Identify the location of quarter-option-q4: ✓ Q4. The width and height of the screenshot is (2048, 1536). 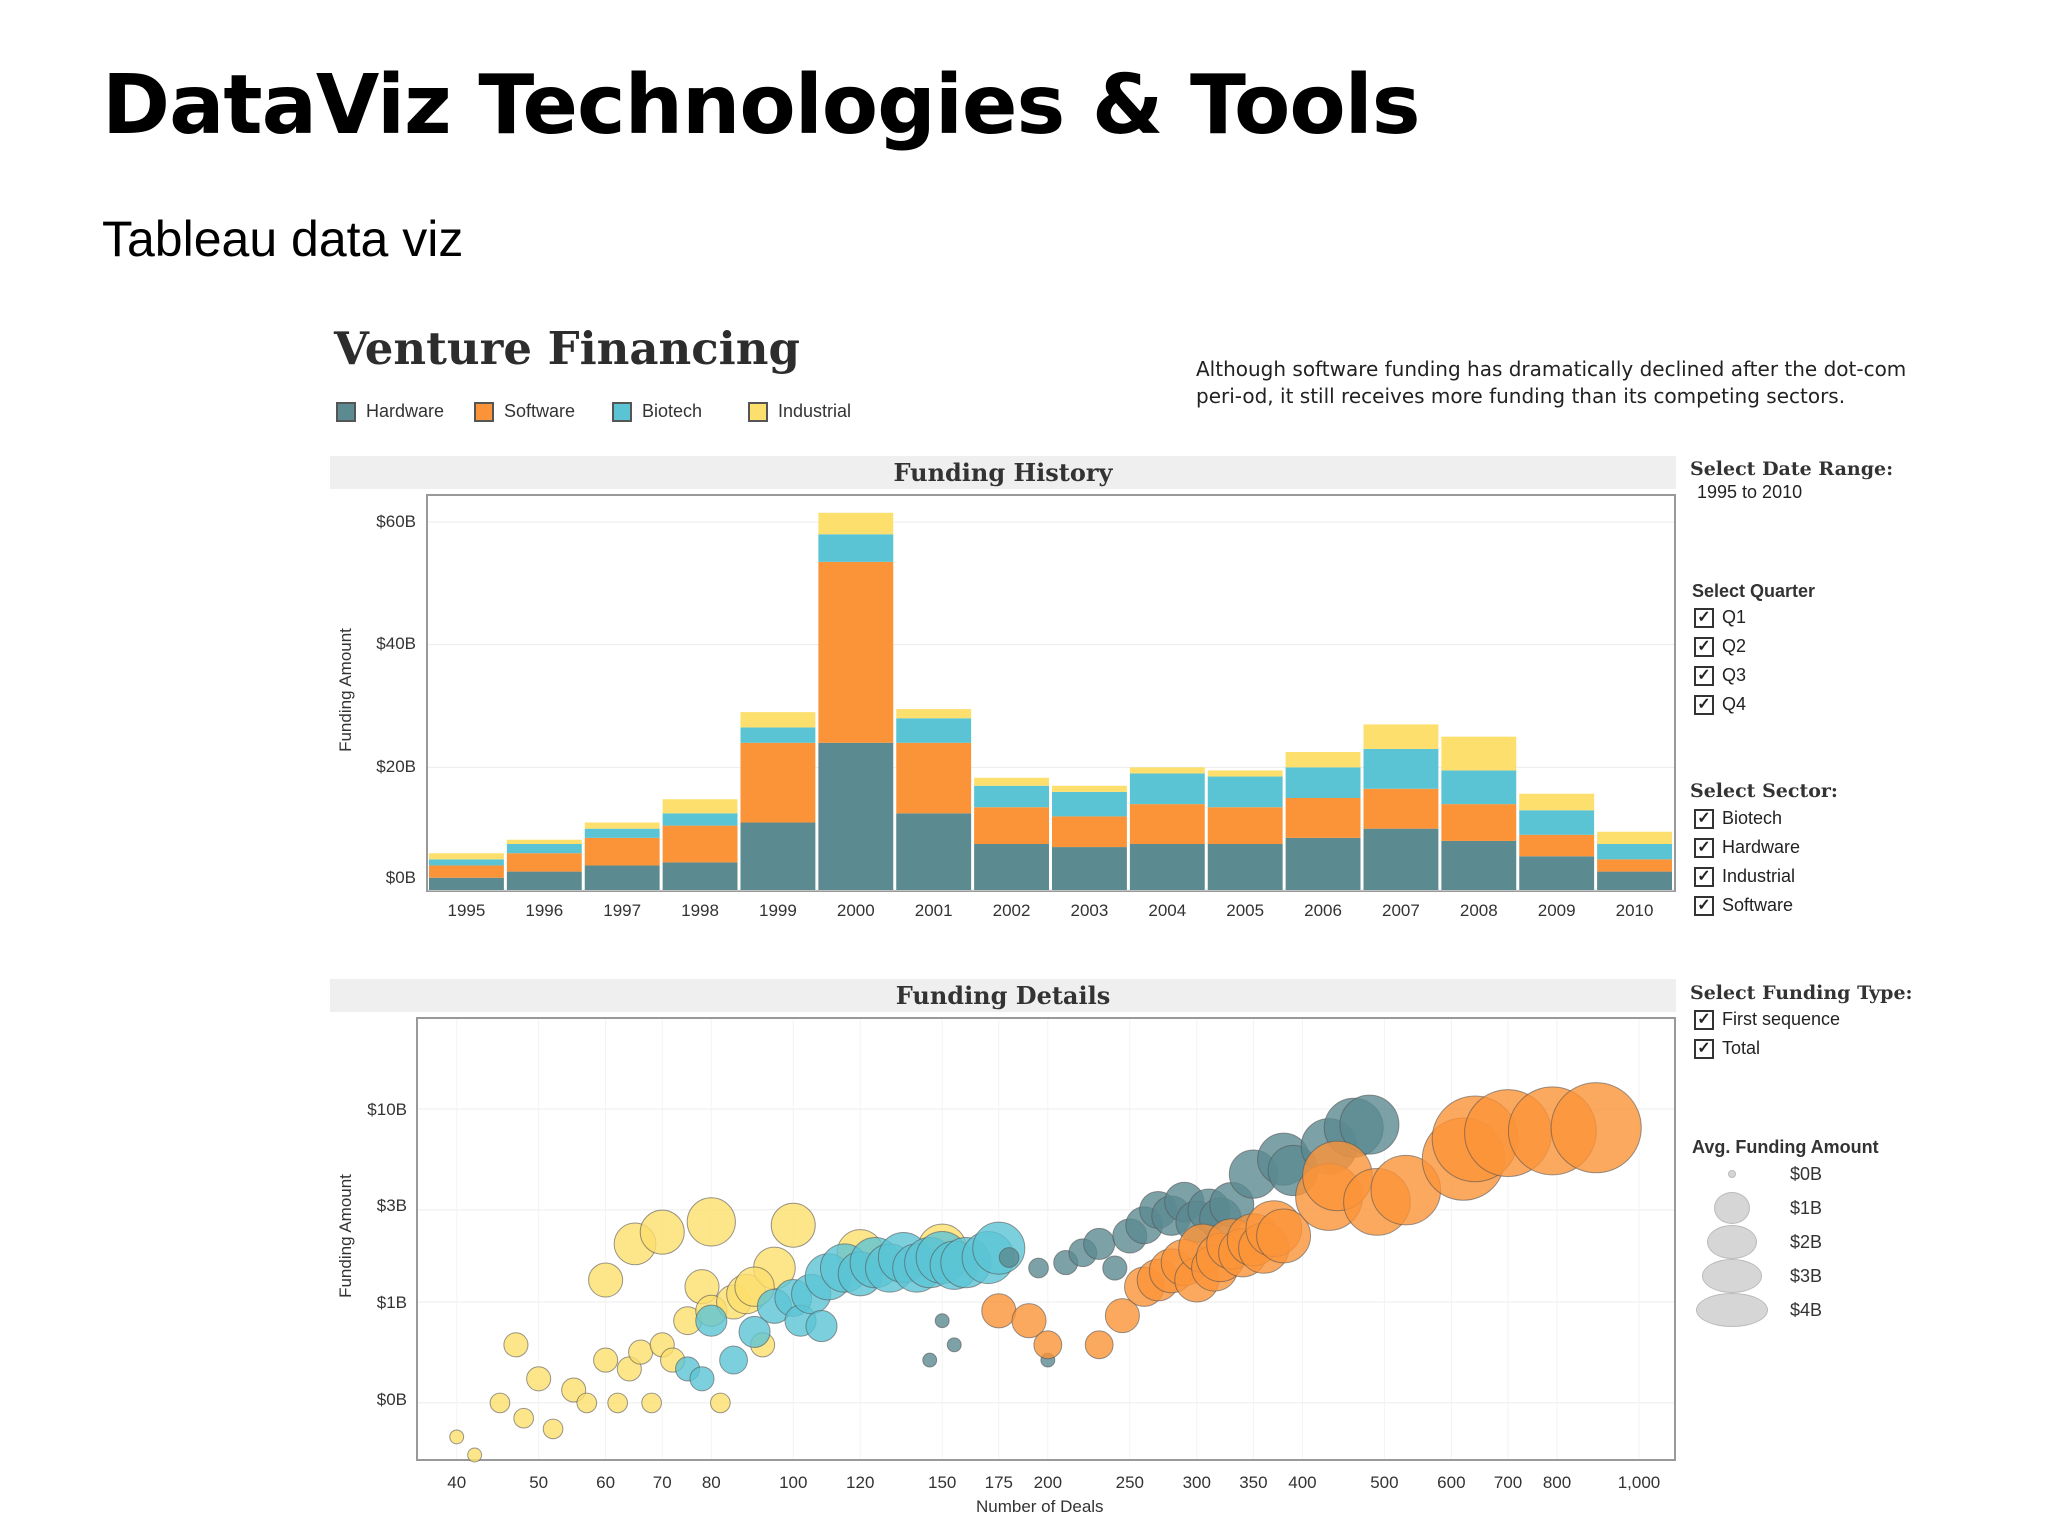
(1720, 704).